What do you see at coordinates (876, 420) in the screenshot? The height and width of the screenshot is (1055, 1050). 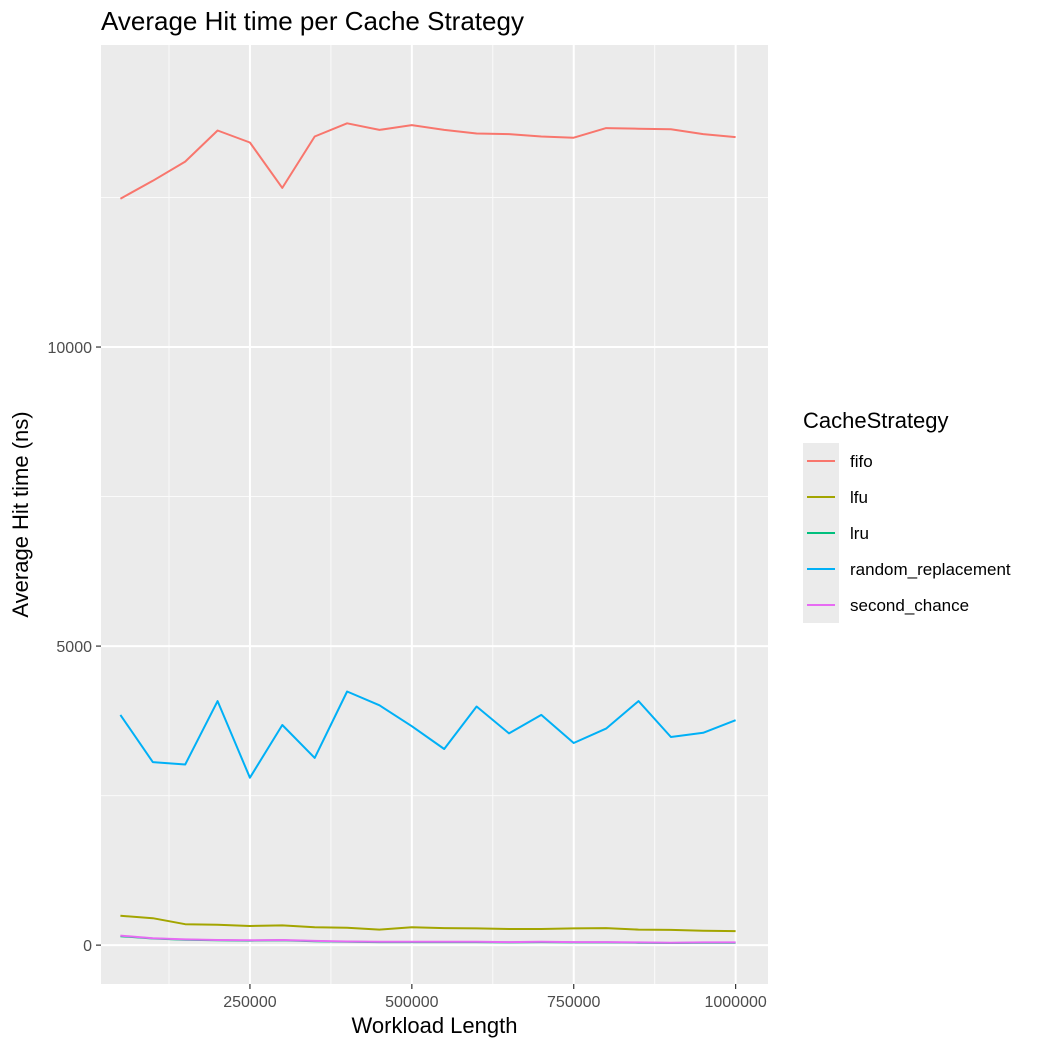 I see `legend-title: CacheStrategy` at bounding box center [876, 420].